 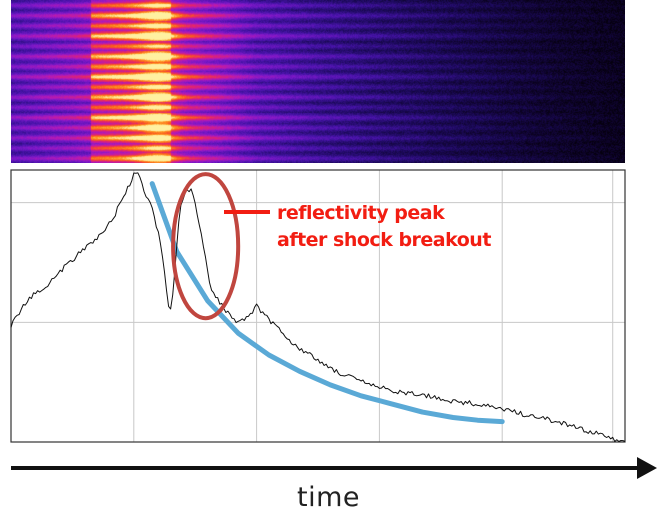 I want to click on time-axis-label: time, so click(x=328, y=497).